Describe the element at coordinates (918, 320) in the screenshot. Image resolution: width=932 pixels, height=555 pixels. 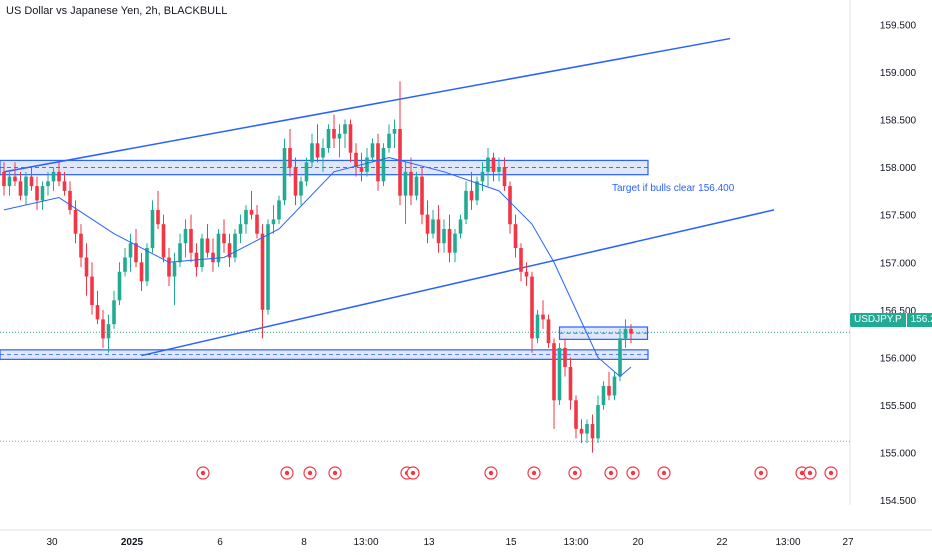
I see `last-price-value: 156.264` at that location.